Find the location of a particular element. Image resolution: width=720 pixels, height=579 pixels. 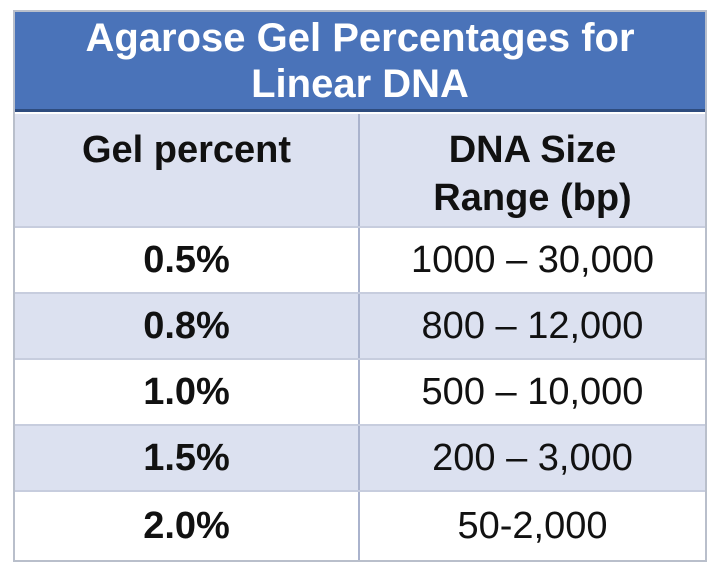

table-row: 0.8% 800 – 12,000 is located at coordinates (360, 325).